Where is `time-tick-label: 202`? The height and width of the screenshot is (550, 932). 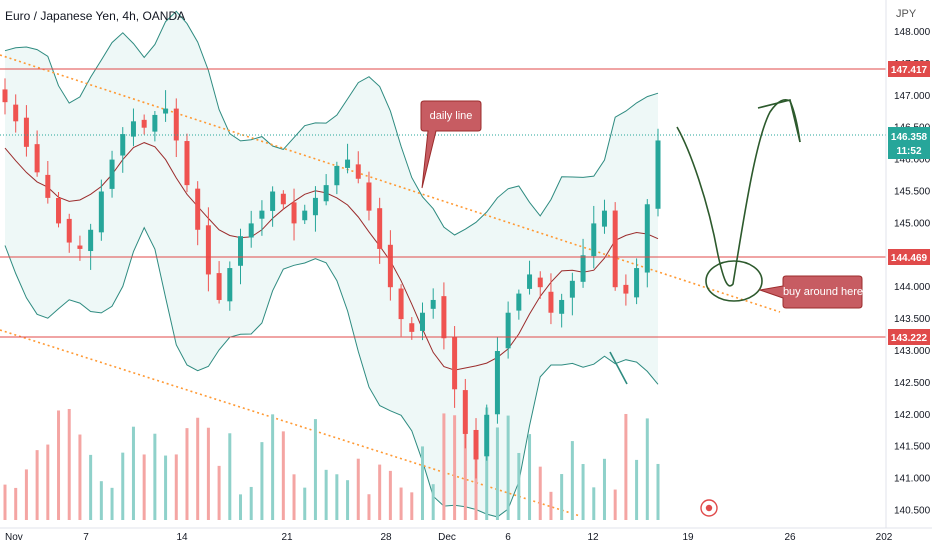 time-tick-label: 202 is located at coordinates (884, 537).